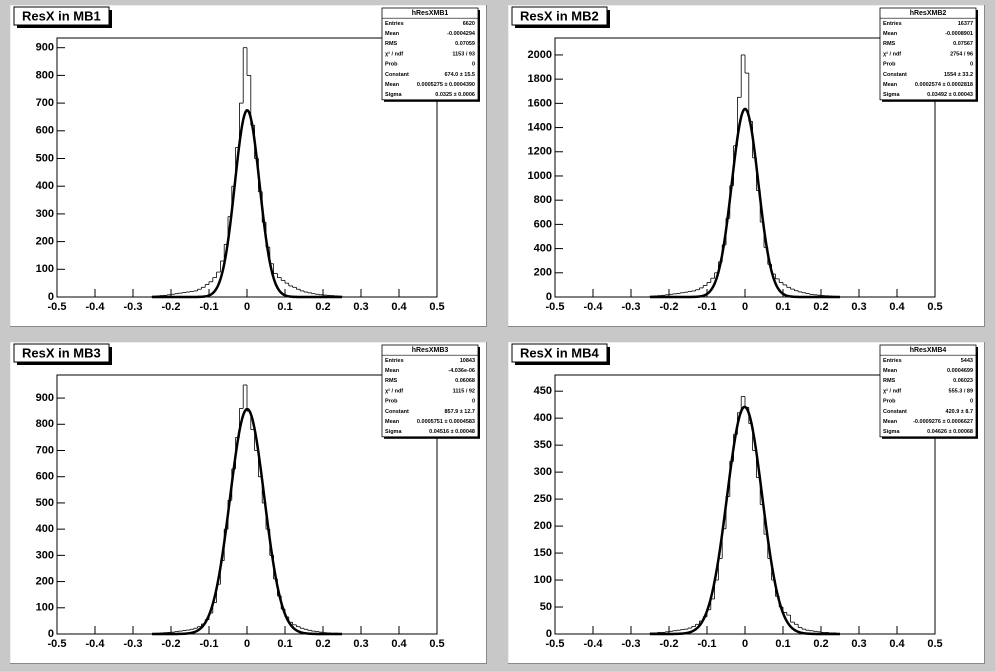 The image size is (995, 671). Describe the element at coordinates (944, 85) in the screenshot. I see `stats-value: 0.0002574 ± 0.0002818` at that location.